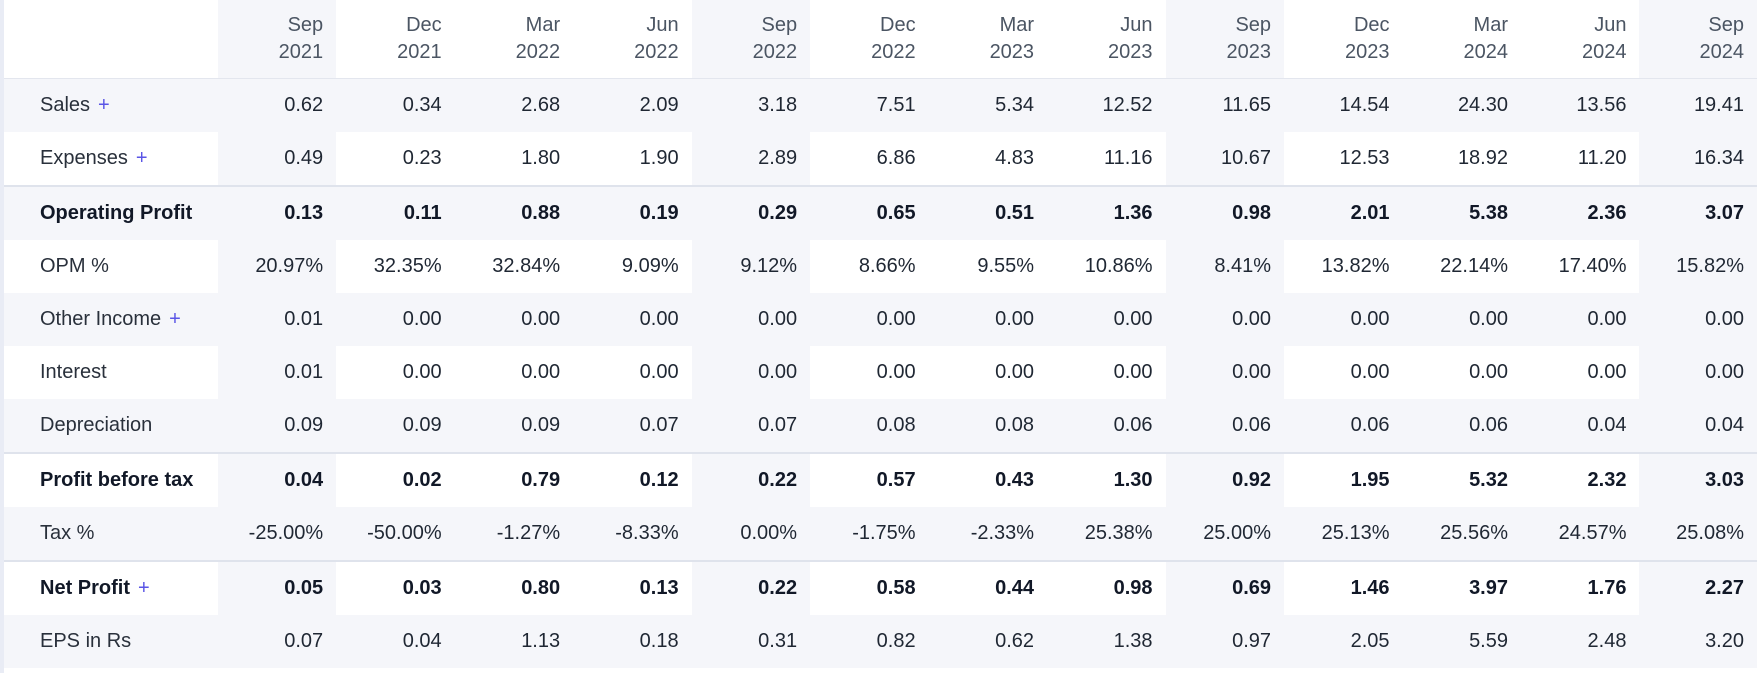 This screenshot has width=1757, height=673. I want to click on value-cell: 0.69, so click(1225, 587).